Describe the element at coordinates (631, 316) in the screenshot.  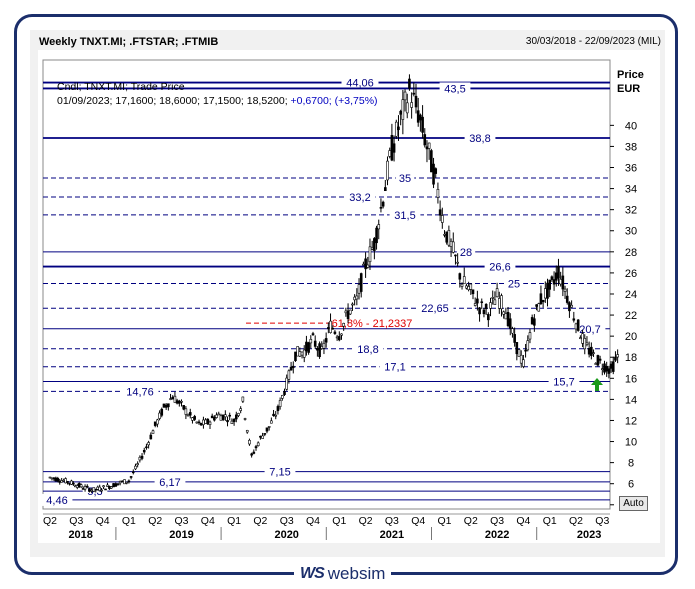
I see `y-tick-label: 22` at that location.